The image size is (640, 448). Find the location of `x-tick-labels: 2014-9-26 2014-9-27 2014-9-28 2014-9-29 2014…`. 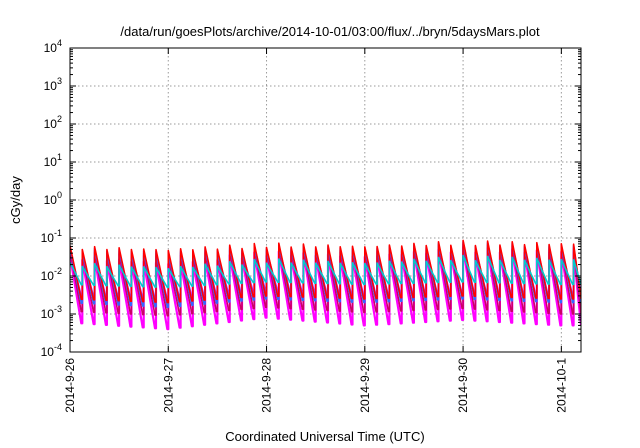

x-tick-labels: 2014-9-26 2014-9-27 2014-9-28 2014-9-29 2014… is located at coordinates (315, 385).